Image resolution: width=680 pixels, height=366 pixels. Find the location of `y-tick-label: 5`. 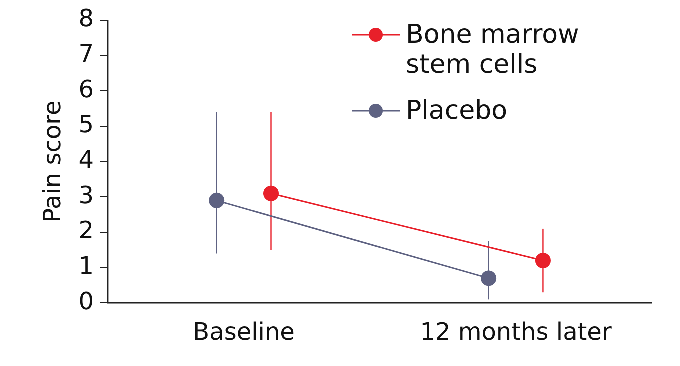

y-tick-label: 5 is located at coordinates (86, 124).